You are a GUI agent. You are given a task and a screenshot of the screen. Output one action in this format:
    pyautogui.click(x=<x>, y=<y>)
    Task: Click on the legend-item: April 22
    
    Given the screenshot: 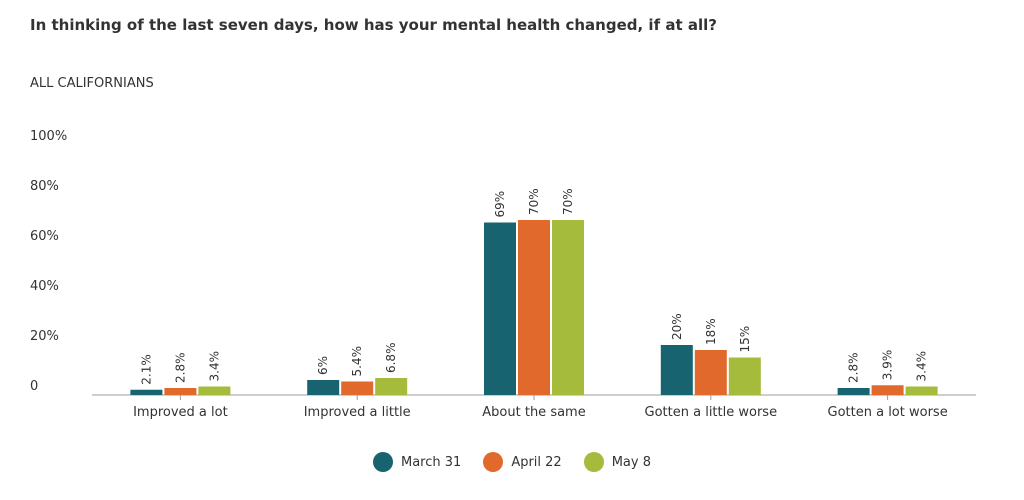 What is the action you would take?
    pyautogui.click(x=522, y=462)
    